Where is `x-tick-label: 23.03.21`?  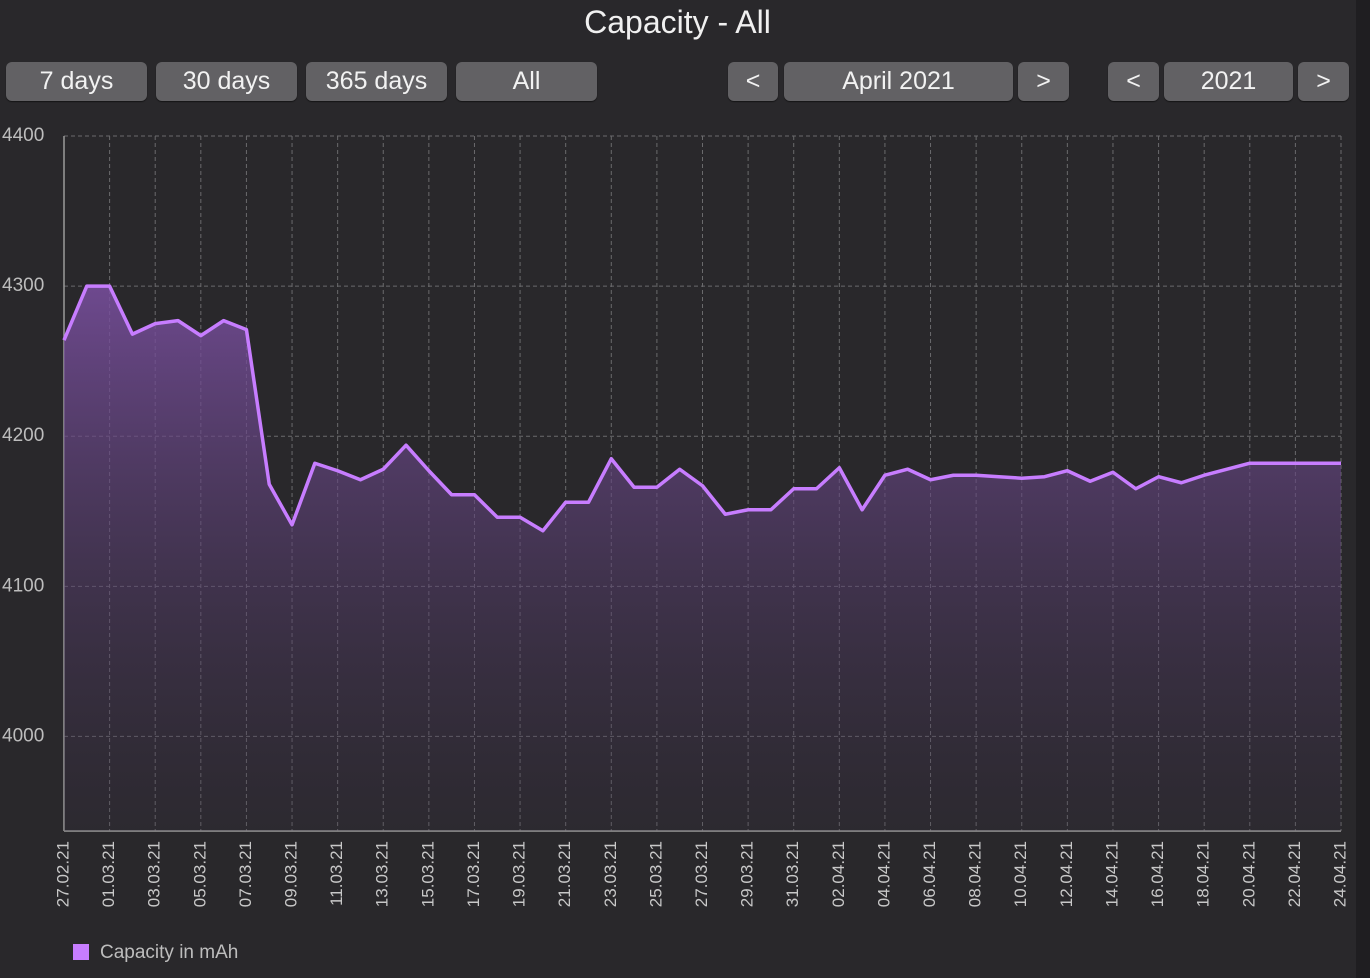
x-tick-label: 23.03.21 is located at coordinates (610, 874).